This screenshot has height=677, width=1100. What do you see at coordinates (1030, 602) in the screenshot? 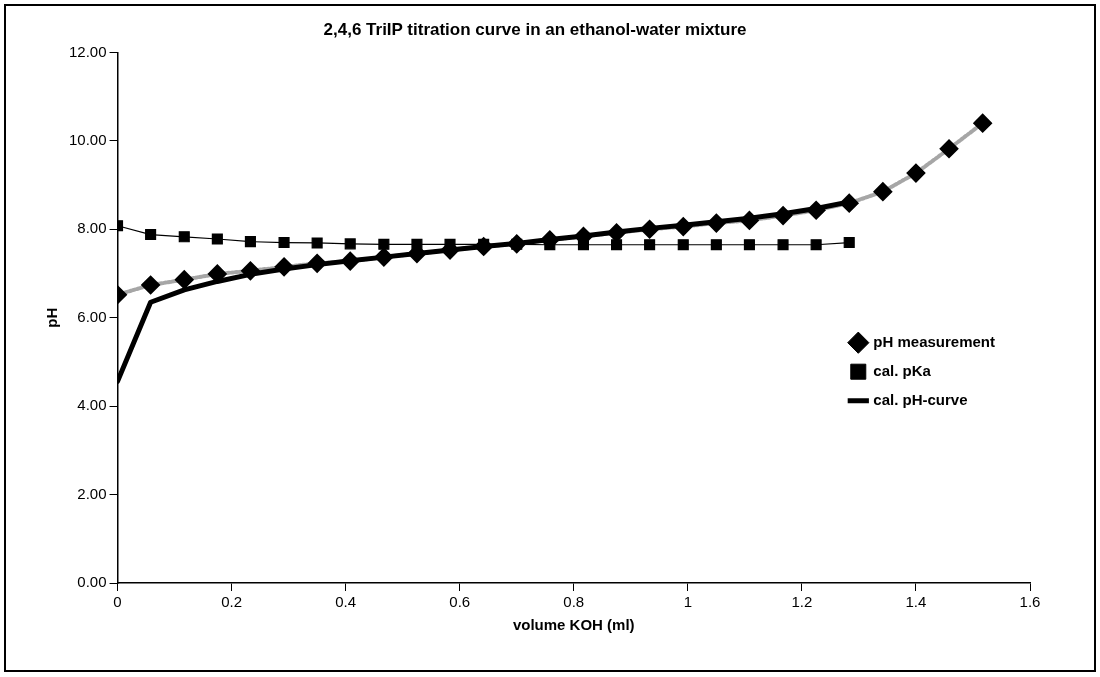
I see `x-tick-label: 1.6` at bounding box center [1030, 602].